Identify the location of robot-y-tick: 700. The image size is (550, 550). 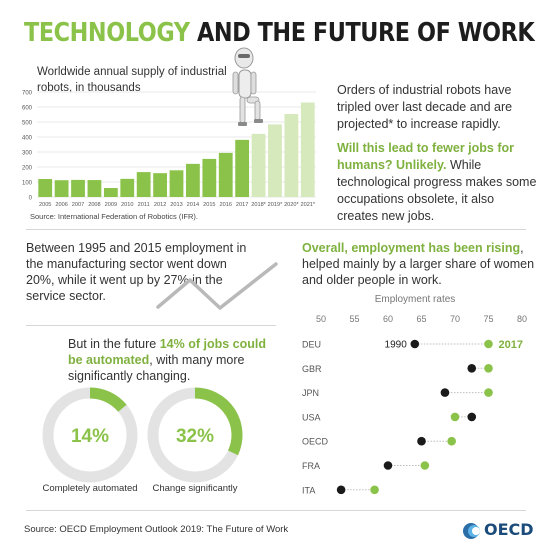
(27, 94).